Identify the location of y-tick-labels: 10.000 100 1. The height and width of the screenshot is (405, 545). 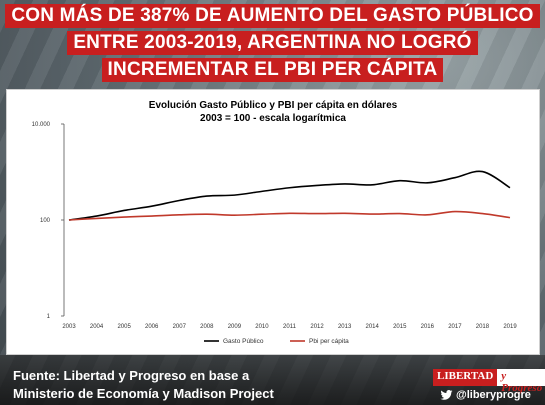
(48, 221).